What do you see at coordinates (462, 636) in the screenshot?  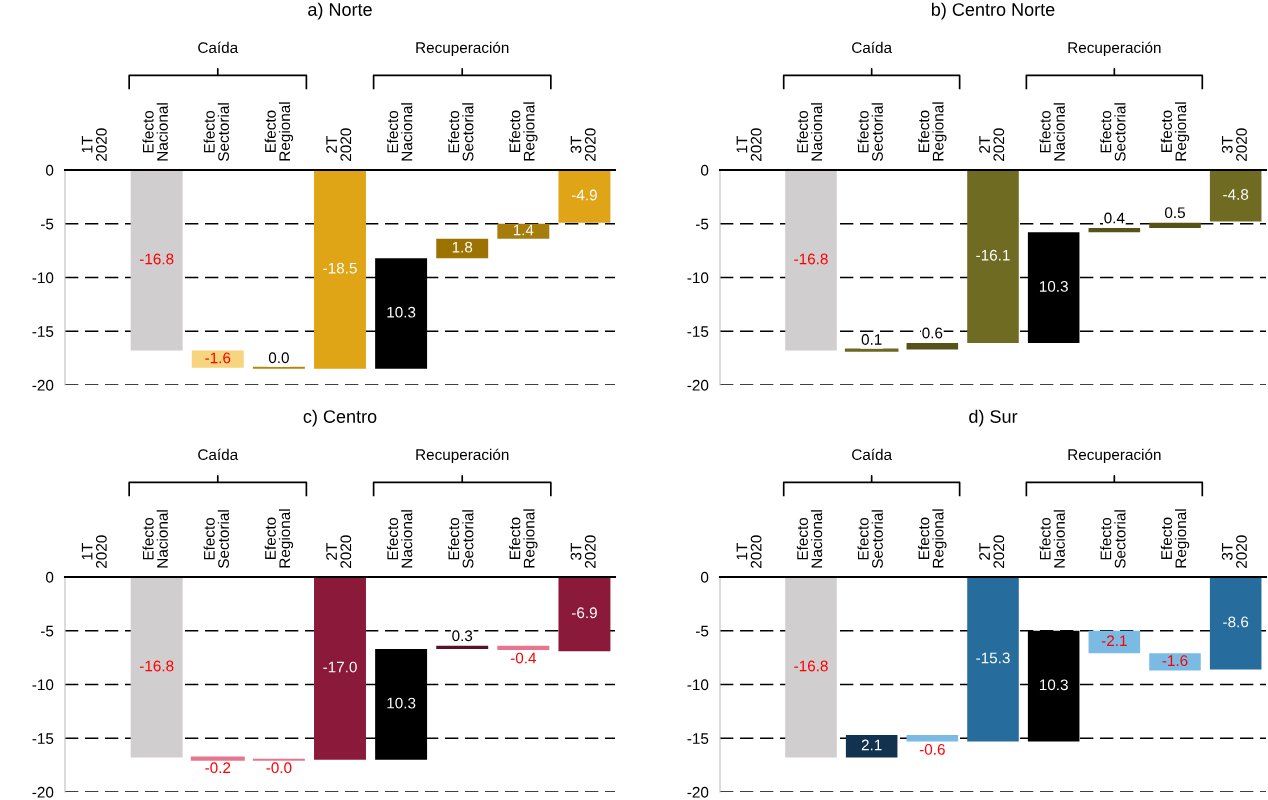 I see `data-label: 0.3` at bounding box center [462, 636].